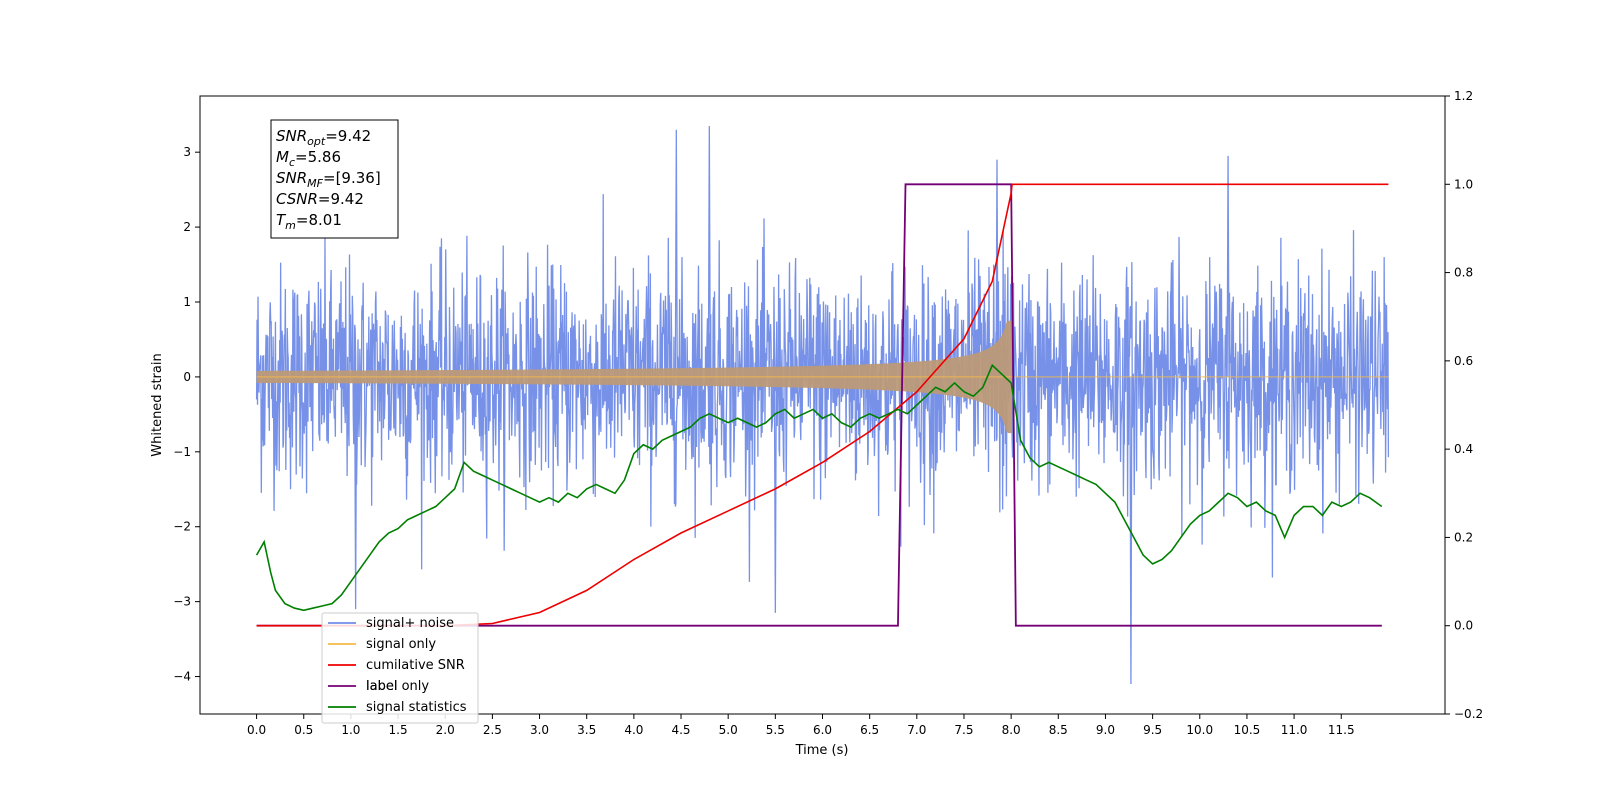 The image size is (1600, 804). Describe the element at coordinates (869, 730) in the screenshot. I see `x-tick-label: 6.5` at that location.